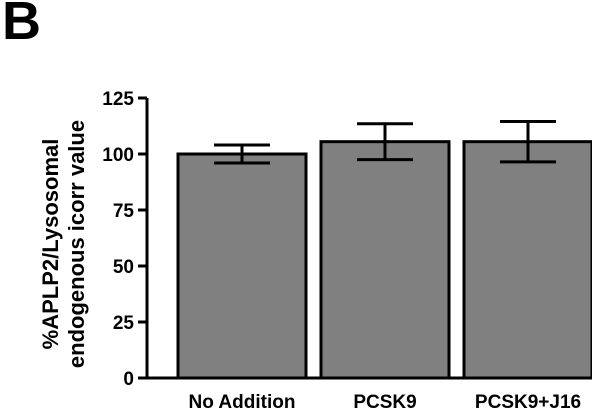  What do you see at coordinates (124, 211) in the screenshot?
I see `y-tick-label: 75` at bounding box center [124, 211].